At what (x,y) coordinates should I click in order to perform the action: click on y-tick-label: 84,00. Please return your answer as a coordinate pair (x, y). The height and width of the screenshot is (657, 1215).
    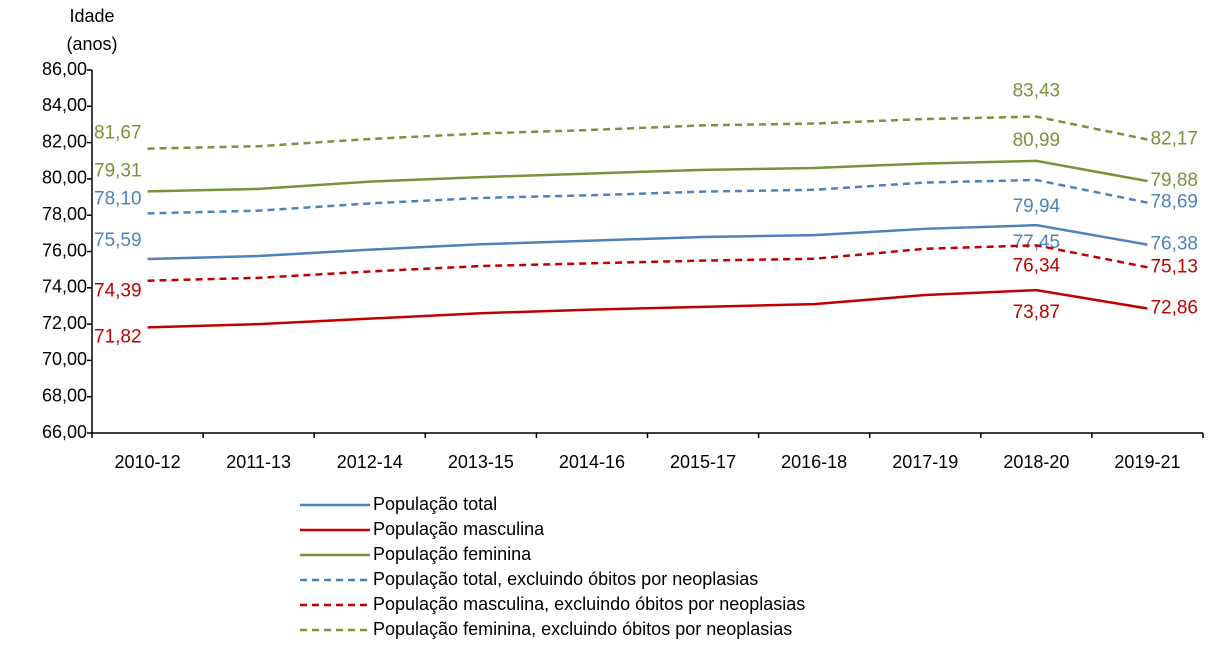
    Looking at the image, I should click on (64, 105).